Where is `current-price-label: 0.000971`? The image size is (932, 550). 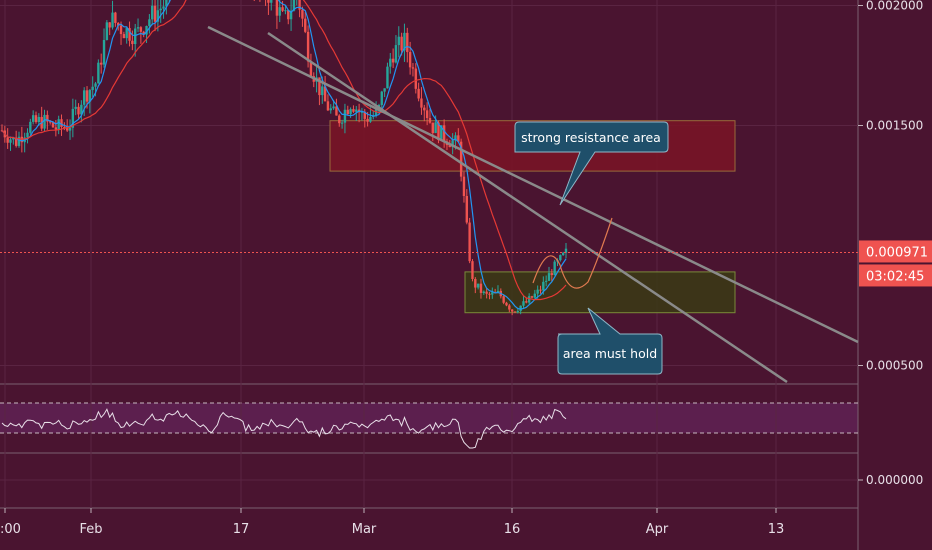 current-price-label: 0.000971 is located at coordinates (897, 252).